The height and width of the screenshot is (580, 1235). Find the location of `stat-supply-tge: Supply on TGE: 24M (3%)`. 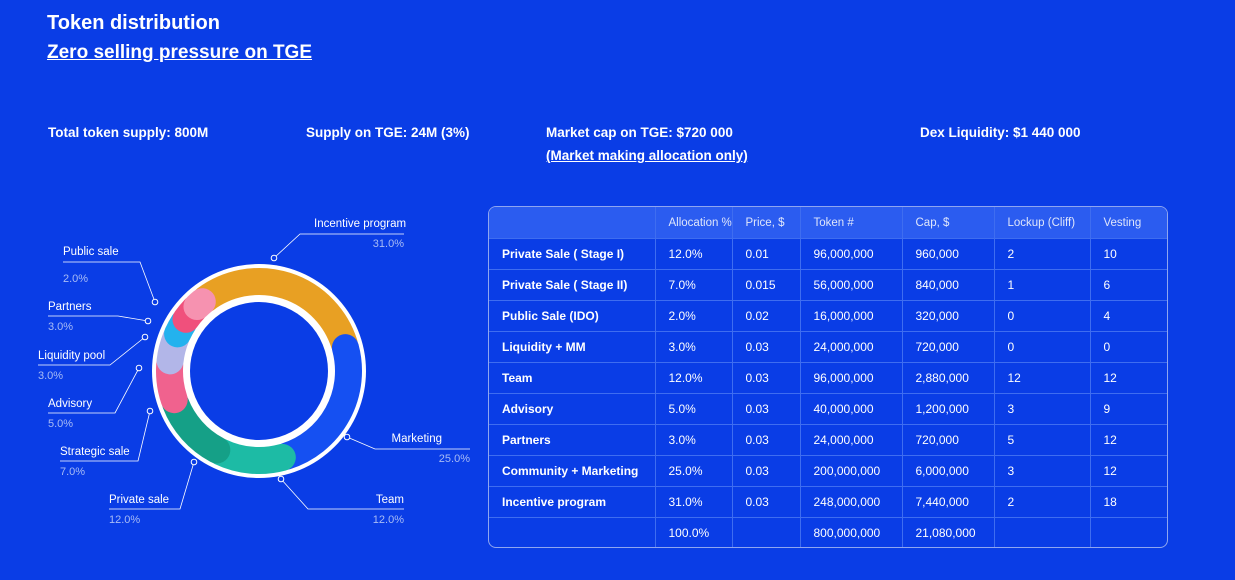

stat-supply-tge: Supply on TGE: 24M (3%) is located at coordinates (388, 132).